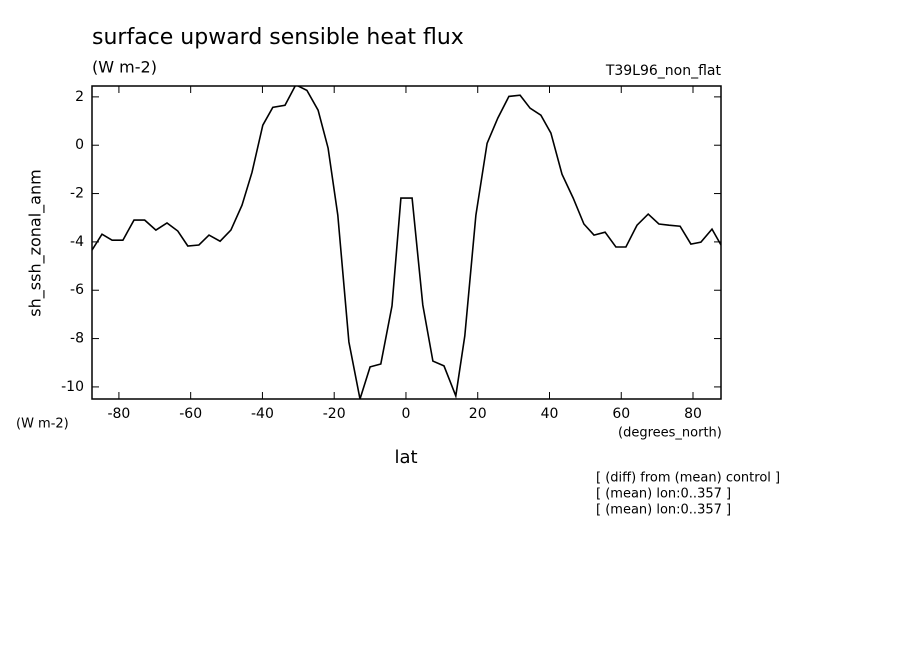 The image size is (904, 654). Describe the element at coordinates (405, 457) in the screenshot. I see `x-axis-label: lat` at that location.